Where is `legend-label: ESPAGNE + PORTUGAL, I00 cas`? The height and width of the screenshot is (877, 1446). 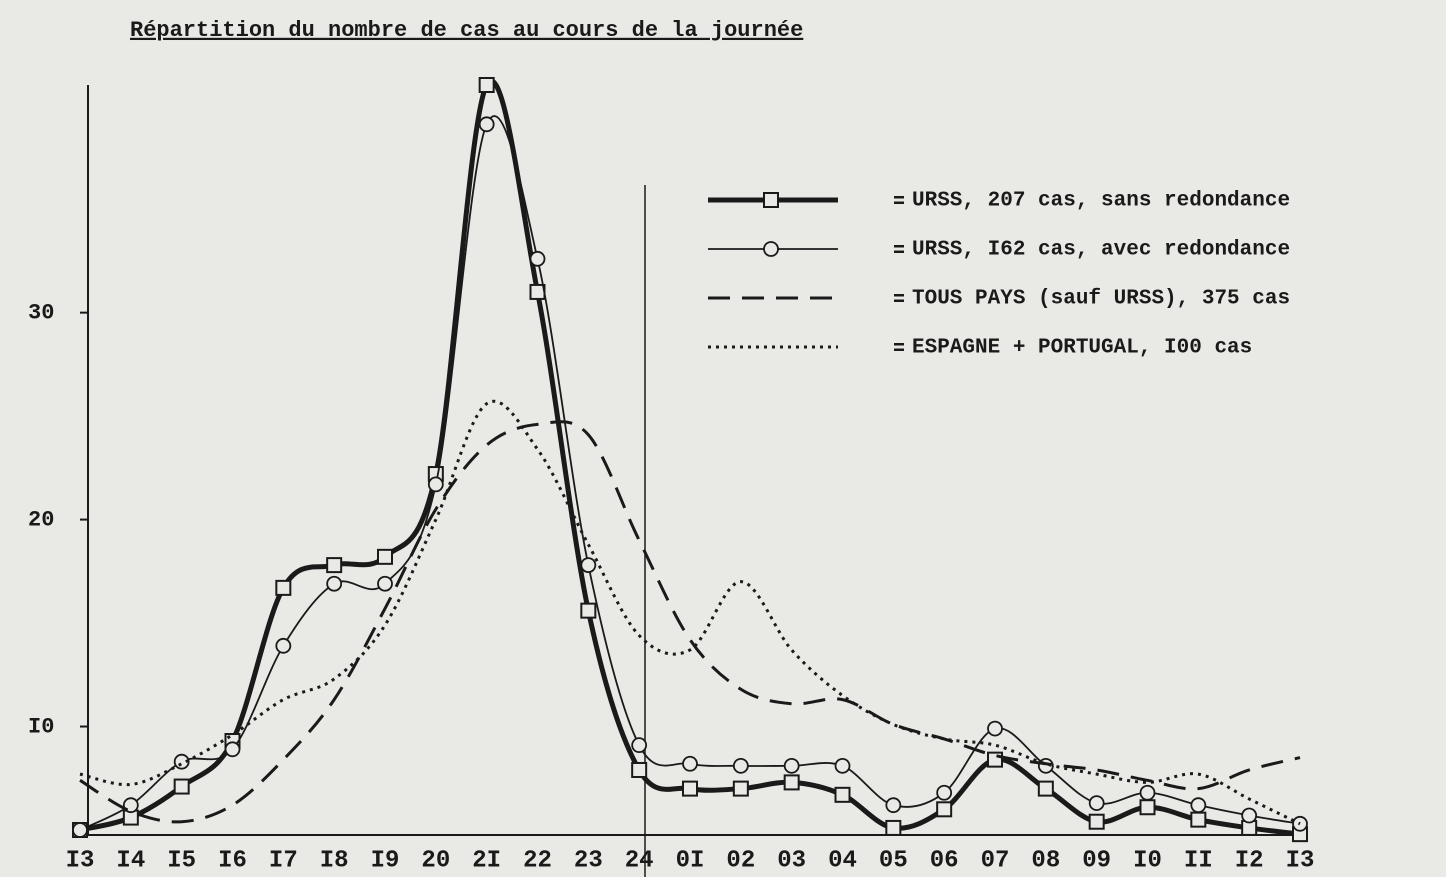
legend-label: ESPAGNE + PORTUGAL, I00 cas is located at coordinates (1082, 348).